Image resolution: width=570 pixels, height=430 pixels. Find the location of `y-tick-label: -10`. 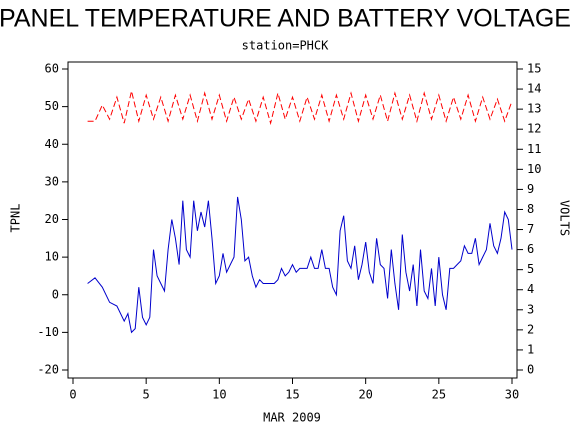

y-tick-label: -10 is located at coordinates (48, 332).